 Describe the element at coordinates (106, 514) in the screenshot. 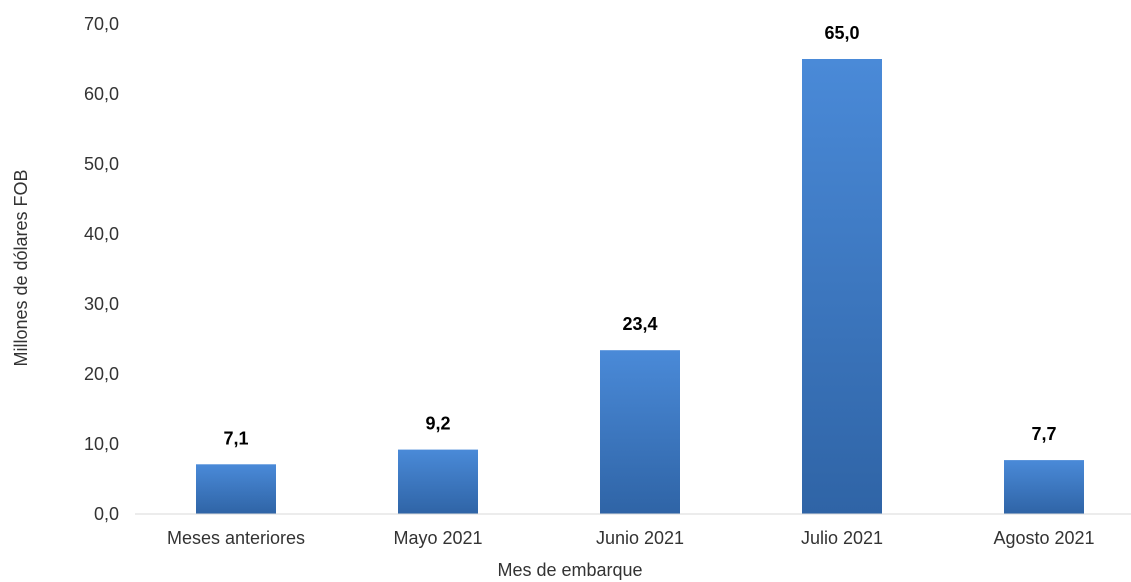

I see `y-tick-label: 0,0` at that location.